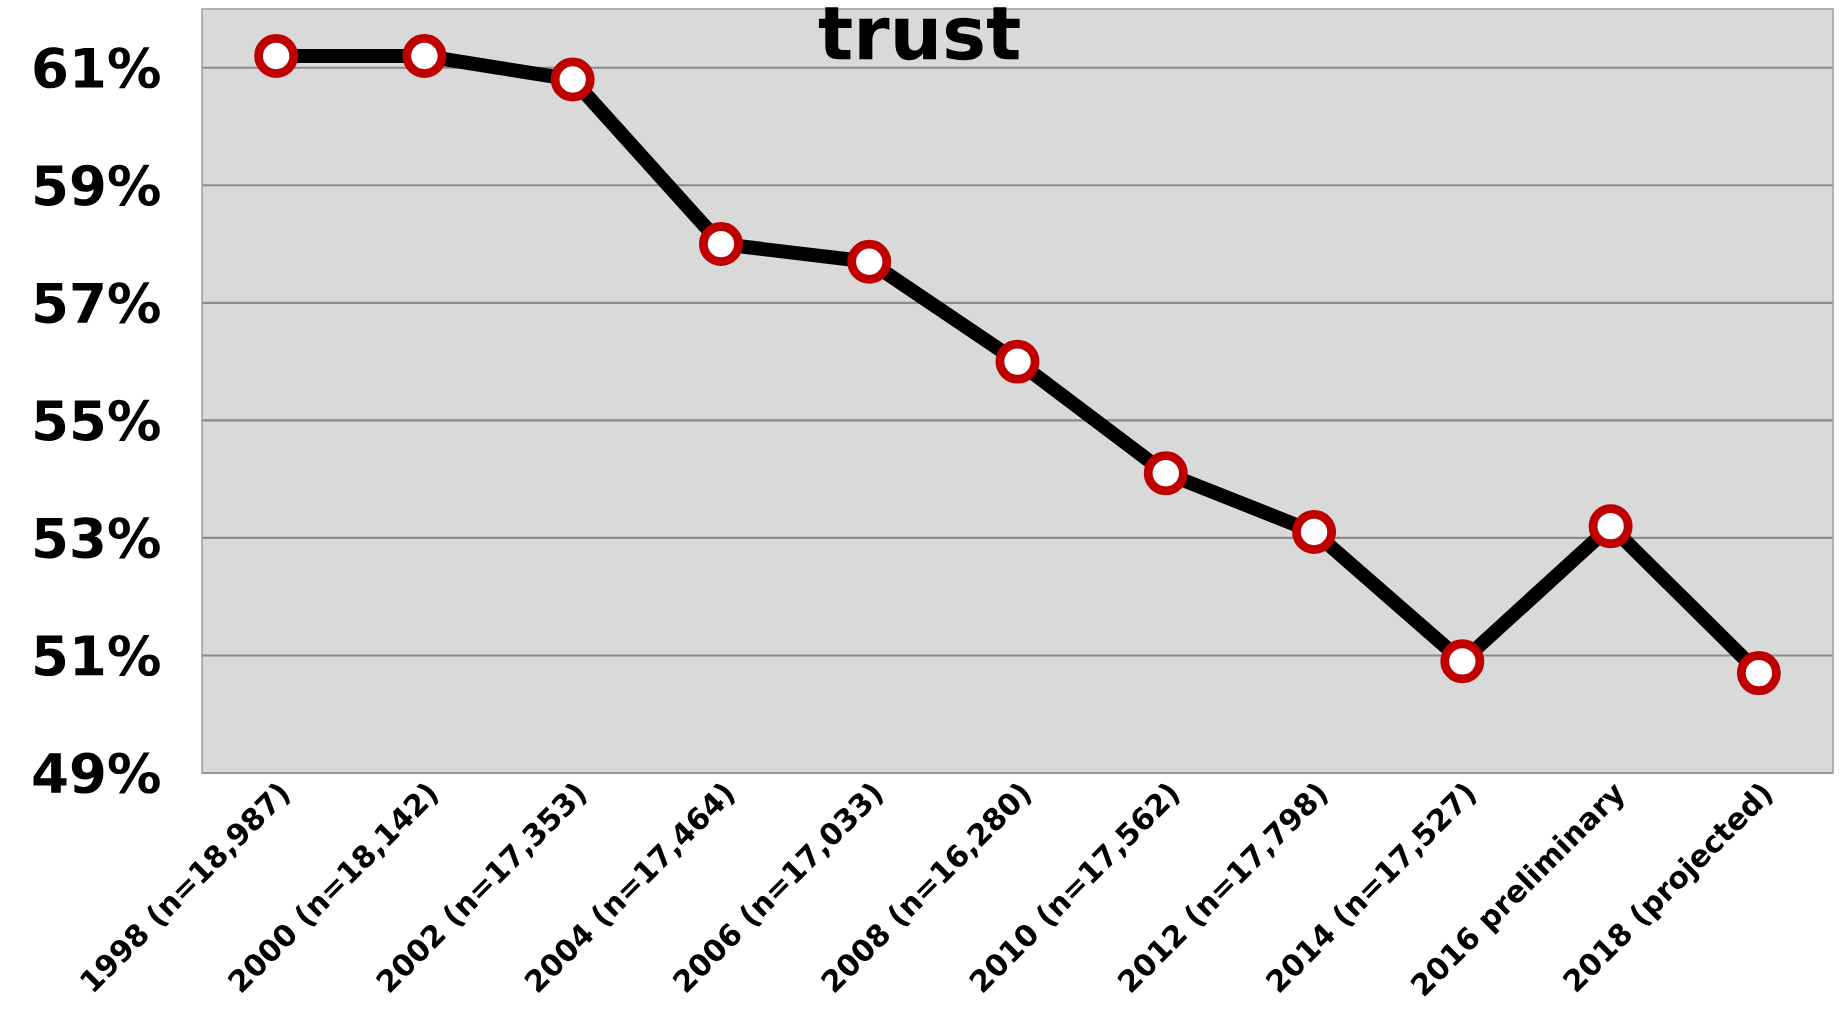 Image resolution: width=1845 pixels, height=1033 pixels. I want to click on y-tick-label: 55%, so click(97, 420).